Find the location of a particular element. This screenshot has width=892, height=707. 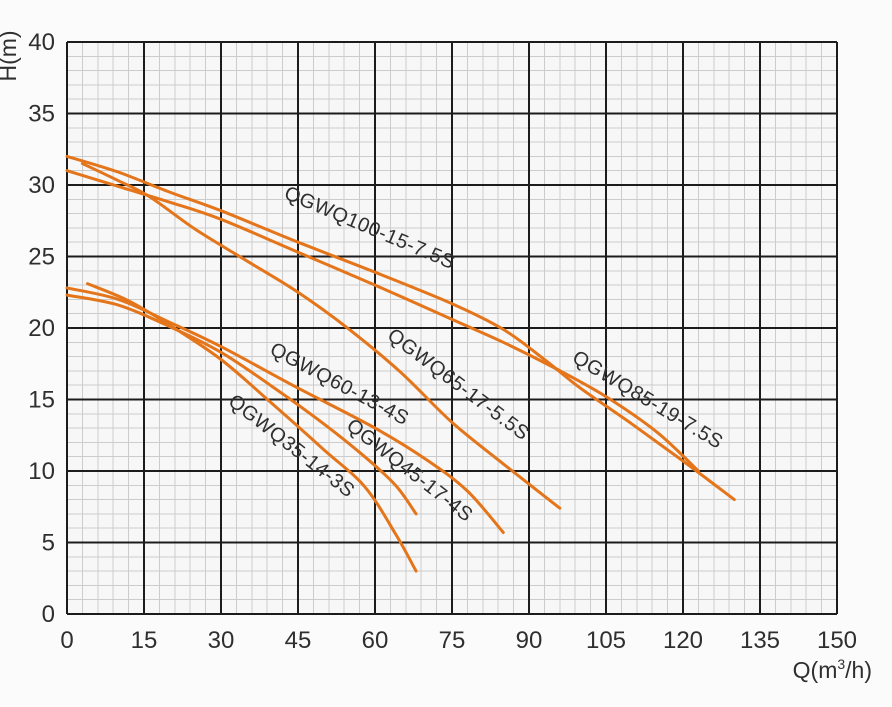

x-tick-120: 120 is located at coordinates (683, 640).